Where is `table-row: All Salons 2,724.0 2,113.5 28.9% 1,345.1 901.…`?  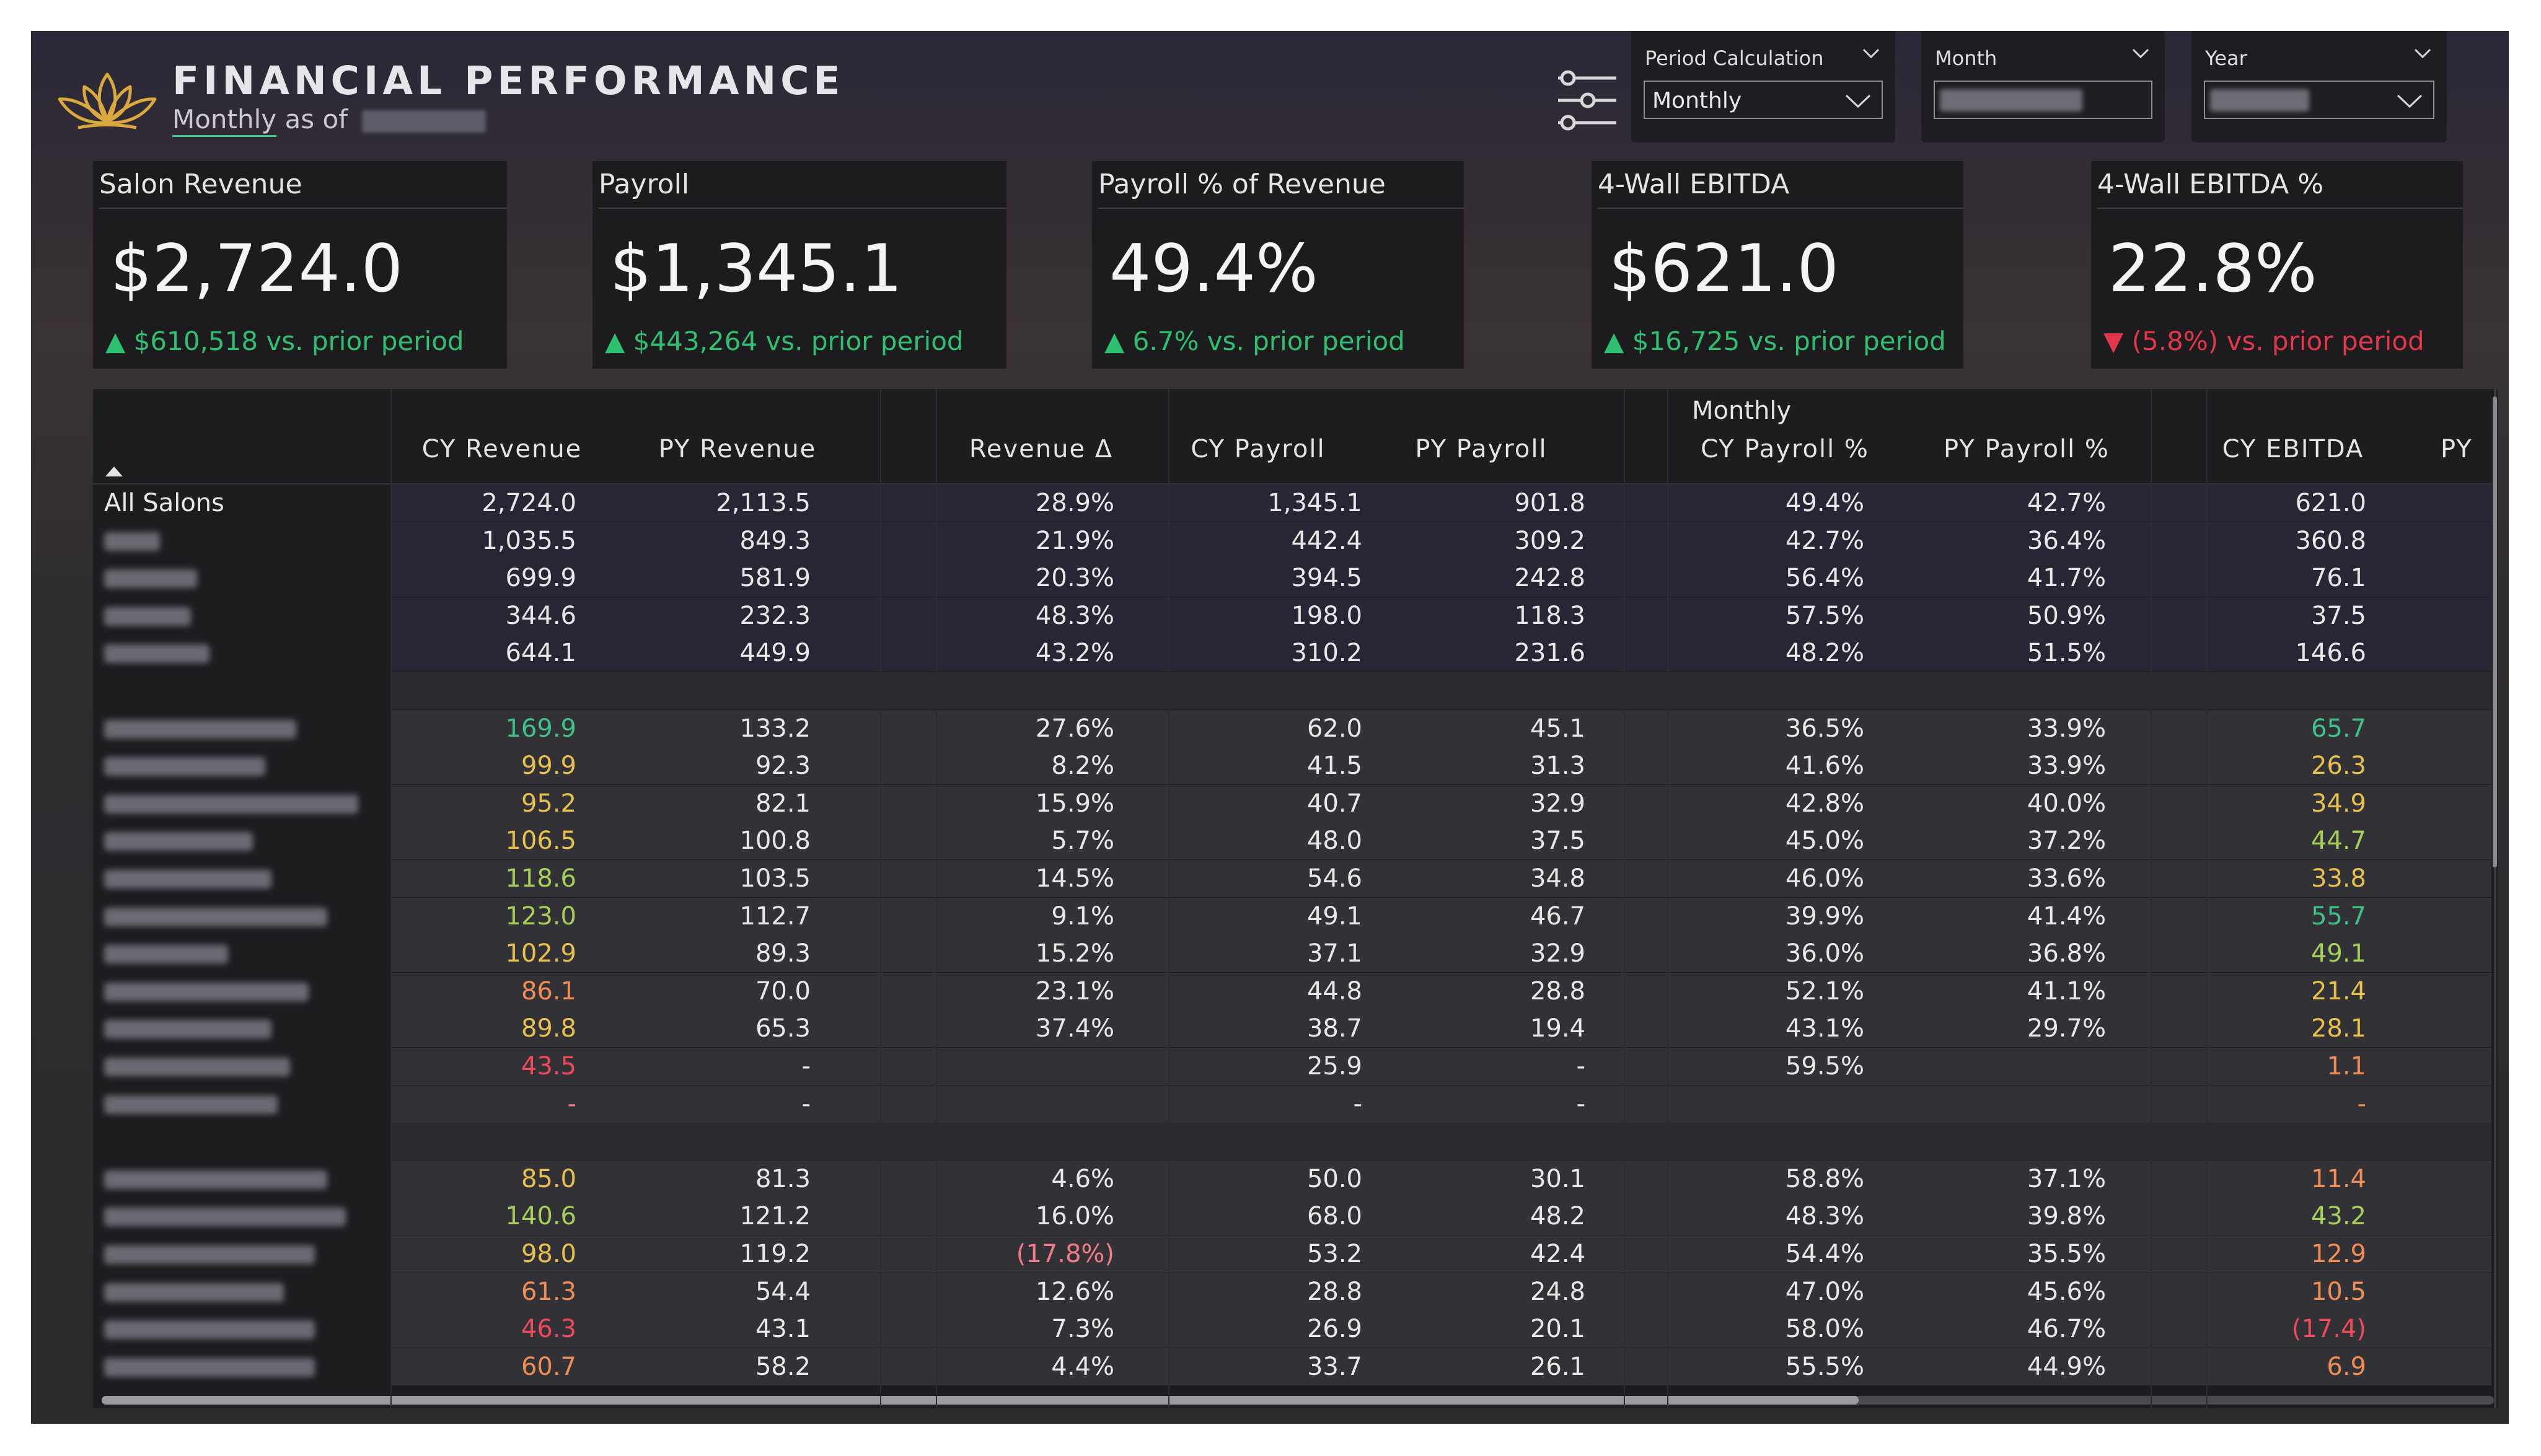
table-row: All Salons 2,724.0 2,113.5 28.9% 1,345.1 901.… is located at coordinates (1292, 504).